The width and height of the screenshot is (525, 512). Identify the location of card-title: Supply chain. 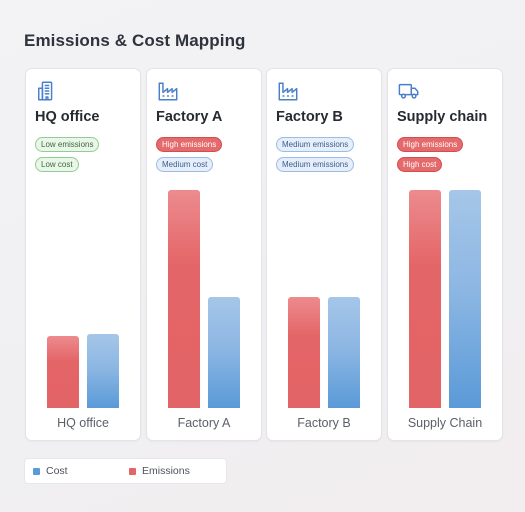
(442, 117).